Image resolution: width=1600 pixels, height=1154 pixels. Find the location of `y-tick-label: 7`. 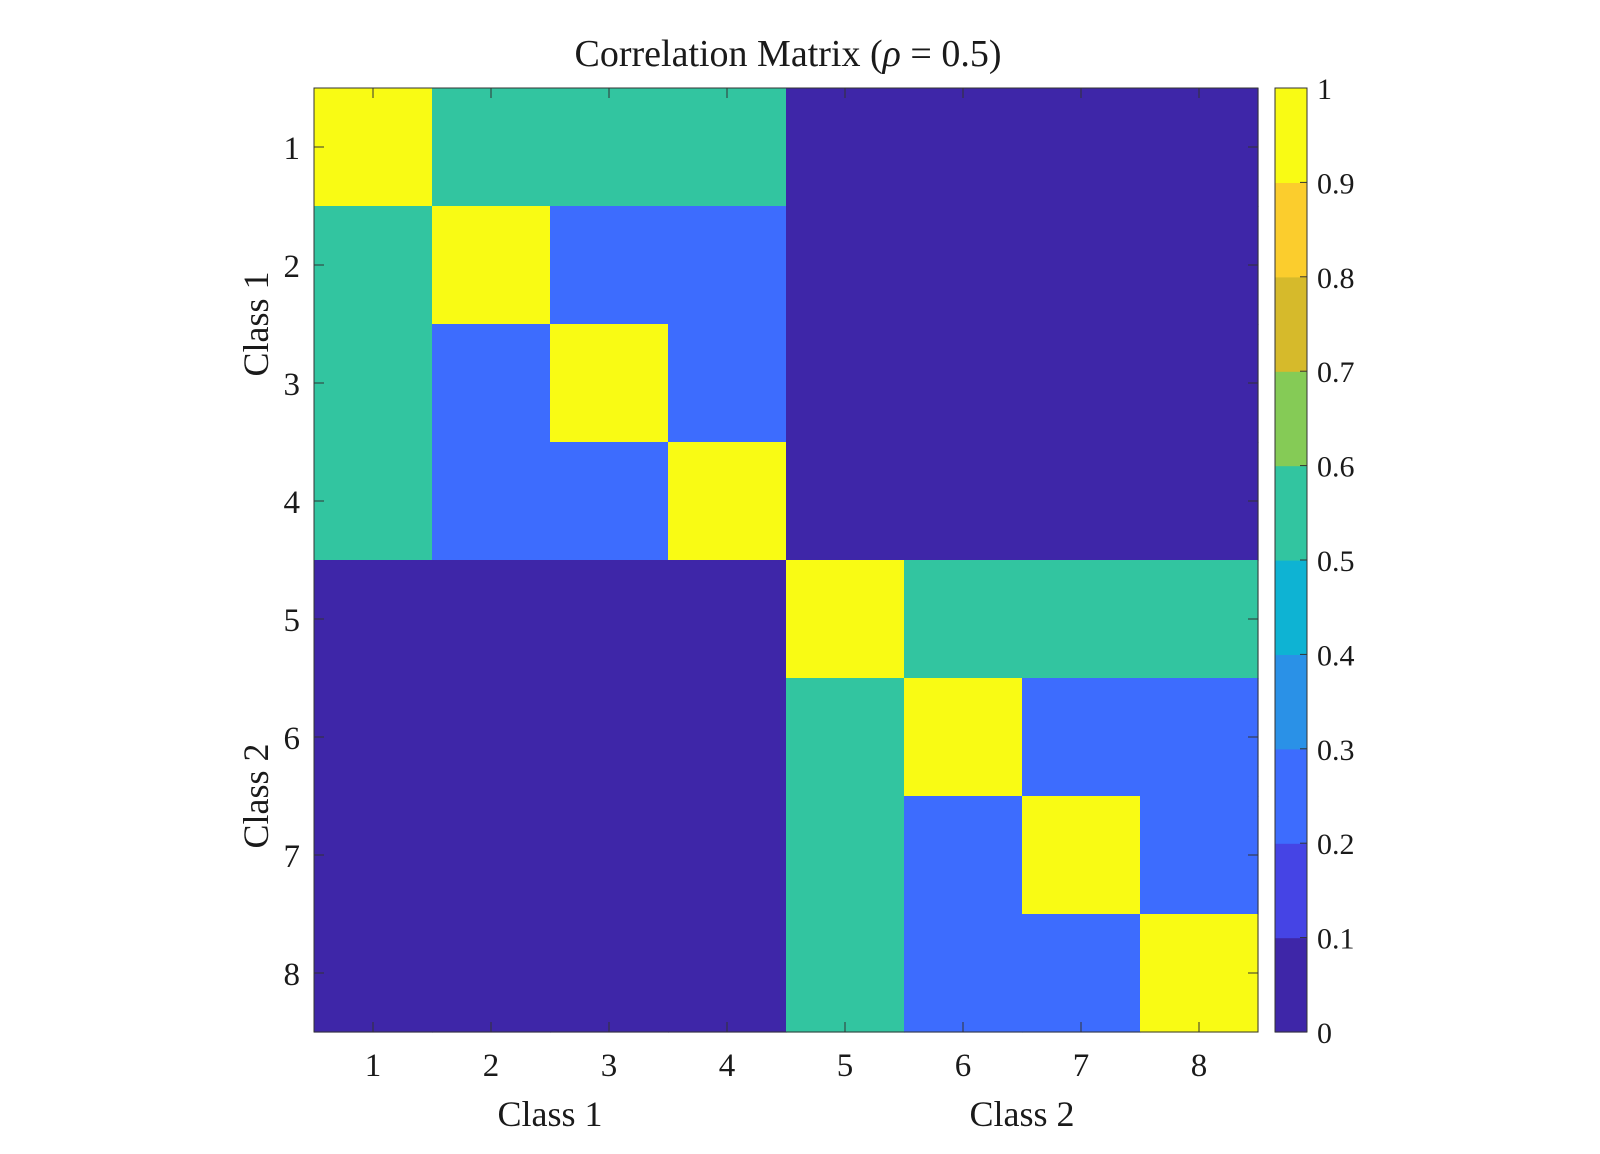

y-tick-label: 7 is located at coordinates (292, 857).